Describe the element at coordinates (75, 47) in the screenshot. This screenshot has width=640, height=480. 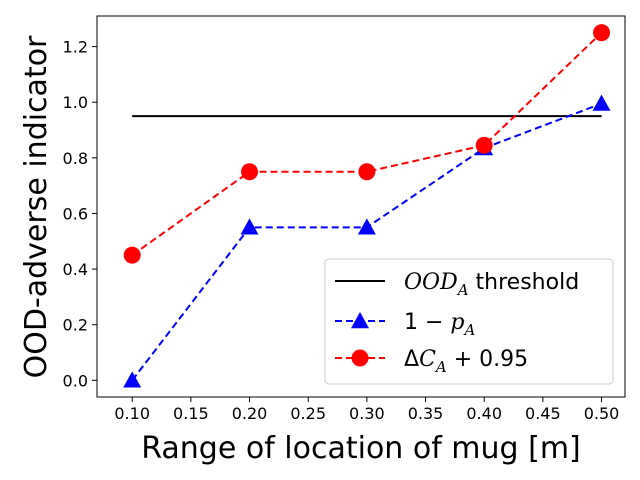
I see `y-tick-label: 1.2` at that location.